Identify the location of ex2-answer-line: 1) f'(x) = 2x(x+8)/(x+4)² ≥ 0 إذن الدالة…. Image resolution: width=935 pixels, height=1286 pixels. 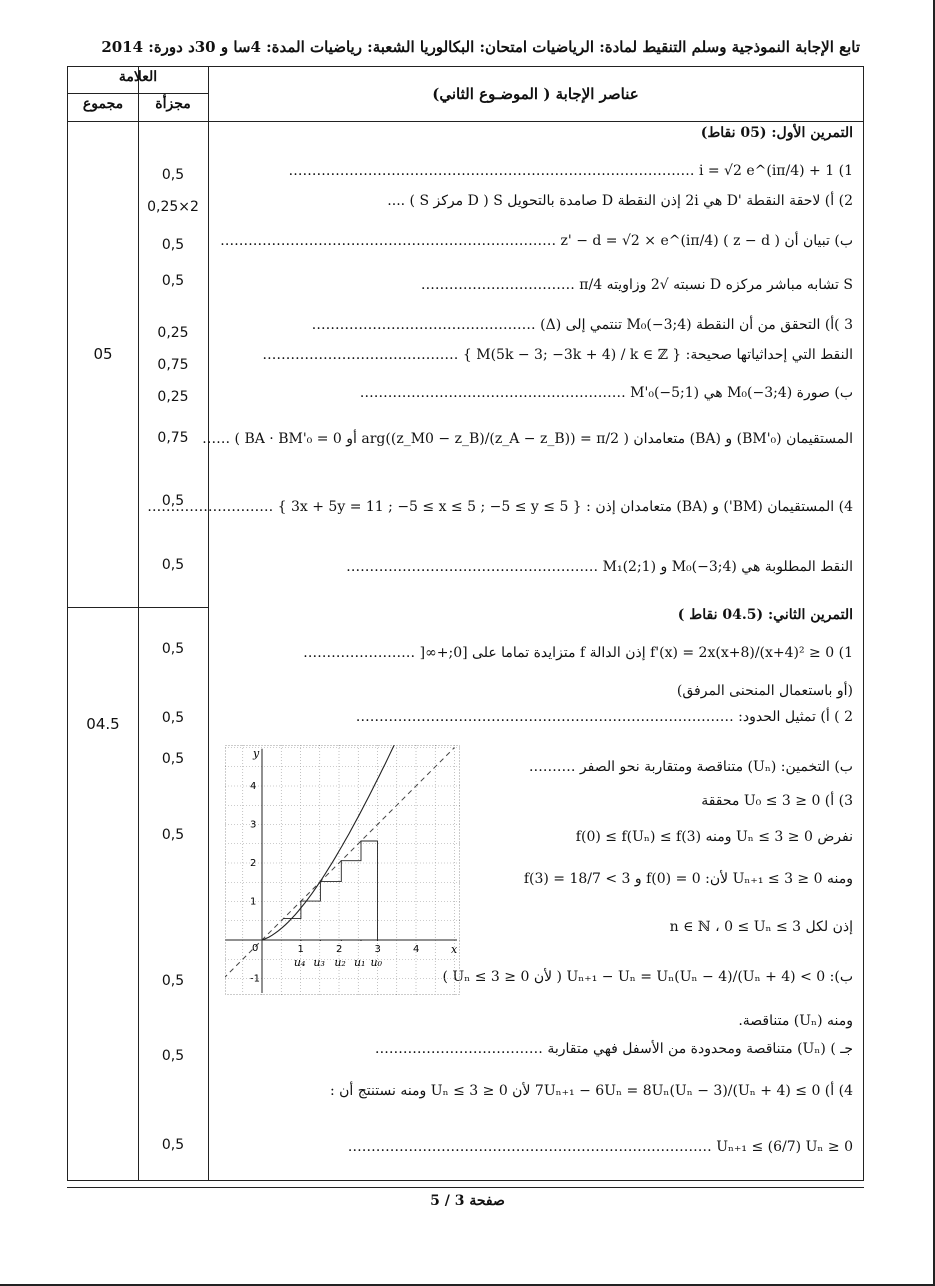
(578, 653).